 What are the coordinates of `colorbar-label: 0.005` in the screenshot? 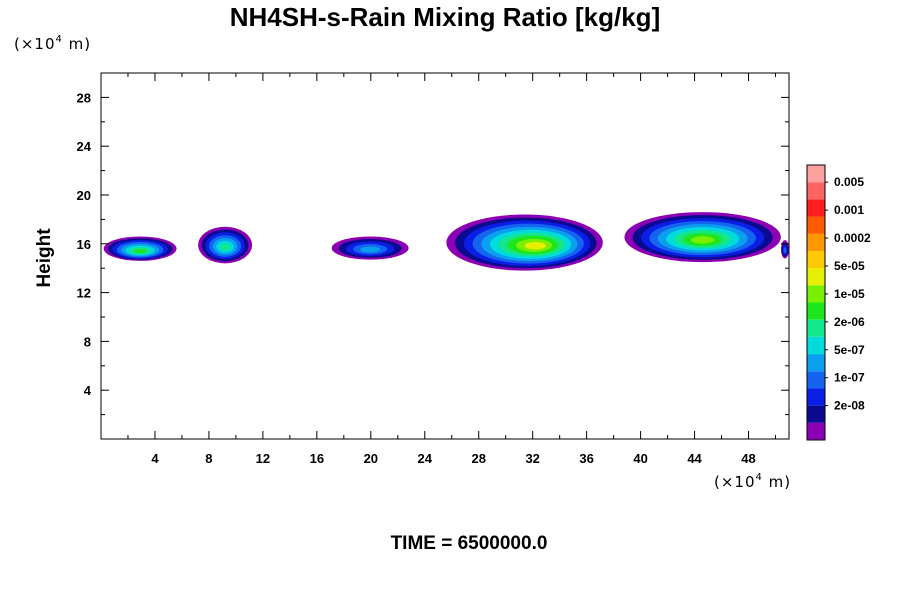 It's located at (849, 182).